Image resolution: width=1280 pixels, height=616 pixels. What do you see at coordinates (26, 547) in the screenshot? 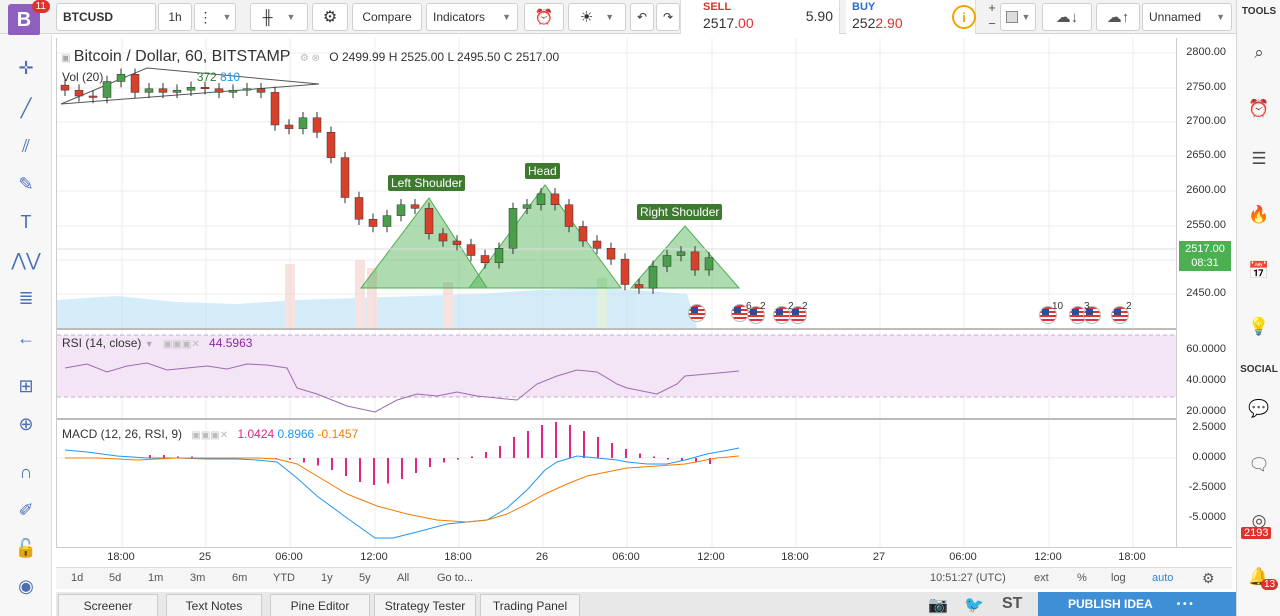
I see `lock-icon: 🔓` at bounding box center [26, 547].